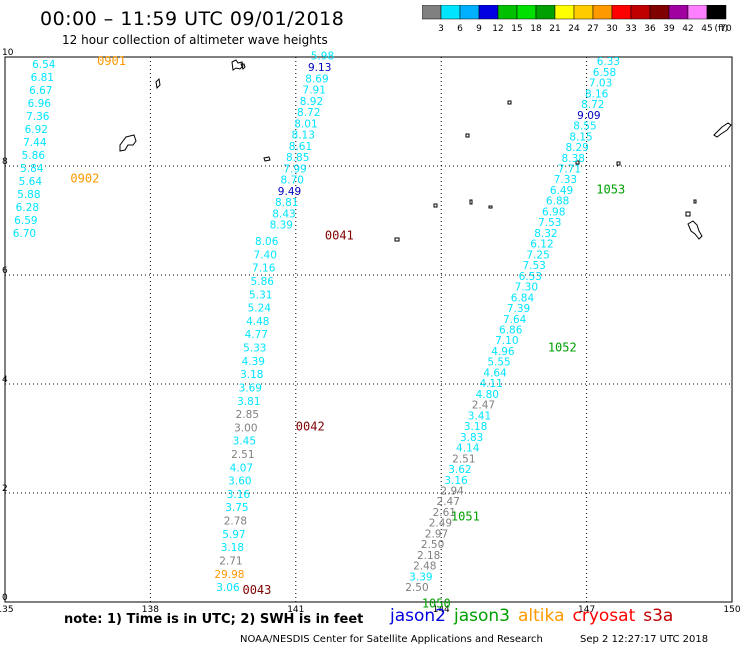 This screenshot has width=740, height=650. What do you see at coordinates (236, 508) in the screenshot?
I see `wave-height-value: 3.75` at bounding box center [236, 508].